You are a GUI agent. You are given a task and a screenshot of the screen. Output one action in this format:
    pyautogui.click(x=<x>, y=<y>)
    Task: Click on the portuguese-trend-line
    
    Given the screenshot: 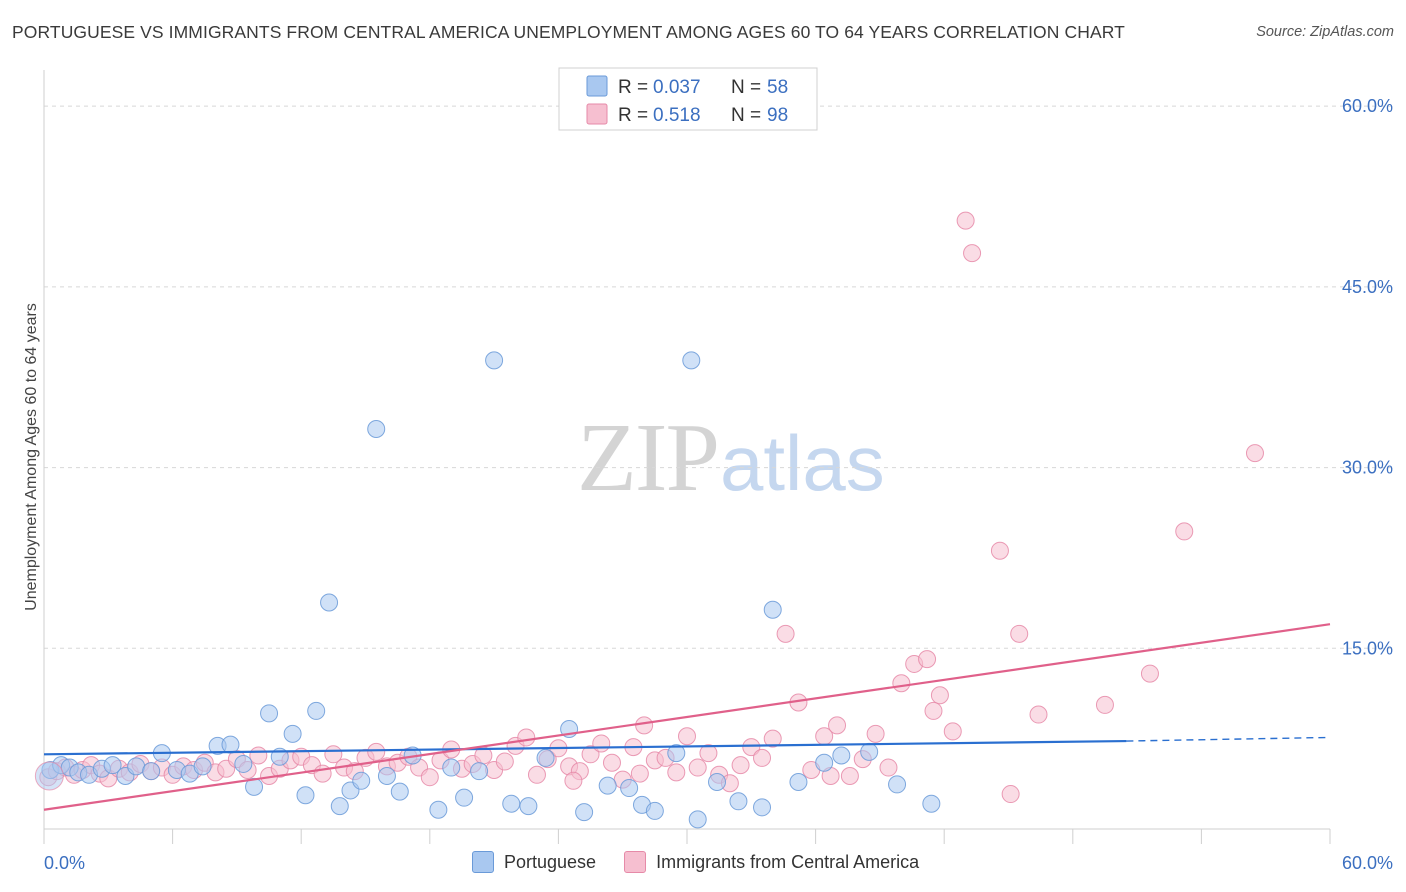 What is the action you would take?
    pyautogui.click(x=585, y=747)
    